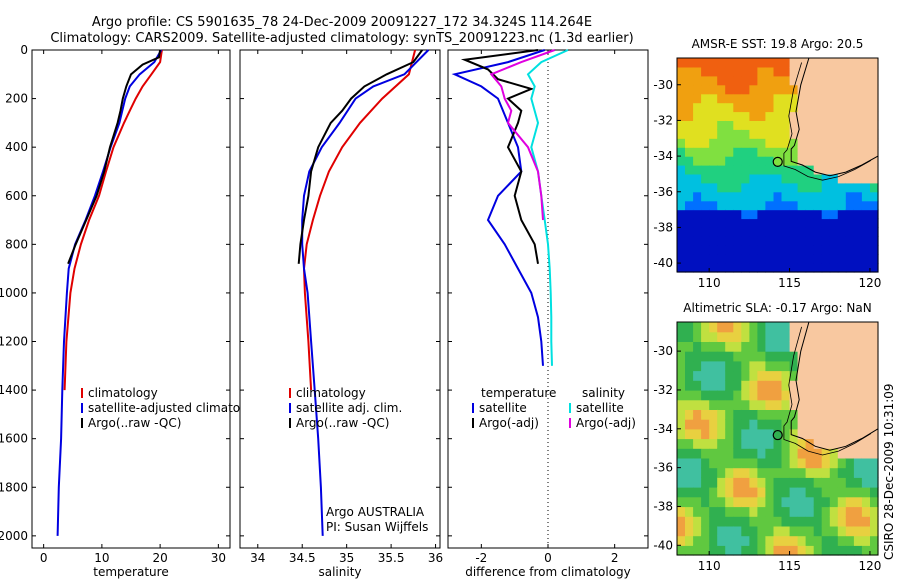 This screenshot has height=580, width=900. What do you see at coordinates (257, 558) in the screenshot?
I see `x-tick-label: 34` at bounding box center [257, 558].